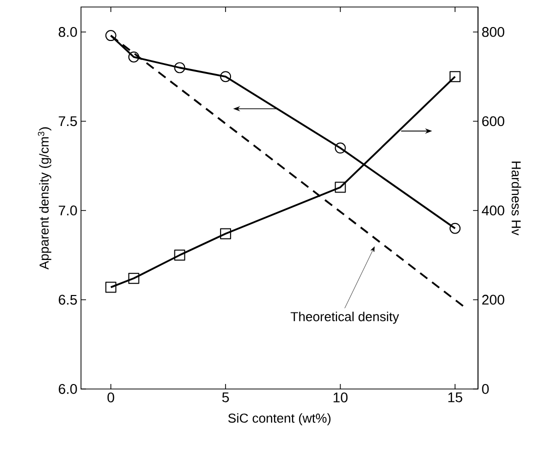 The image size is (557, 459). Describe the element at coordinates (45, 198) in the screenshot. I see `y-axis-title: Apparent density (g/cm$^{3}$)` at that location.